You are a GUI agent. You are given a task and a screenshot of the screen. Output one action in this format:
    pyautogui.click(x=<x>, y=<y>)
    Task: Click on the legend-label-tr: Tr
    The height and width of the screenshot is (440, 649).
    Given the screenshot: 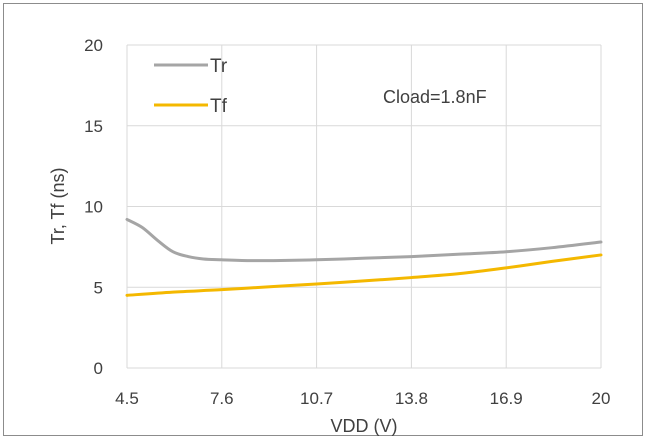 What is the action you would take?
    pyautogui.click(x=219, y=66)
    